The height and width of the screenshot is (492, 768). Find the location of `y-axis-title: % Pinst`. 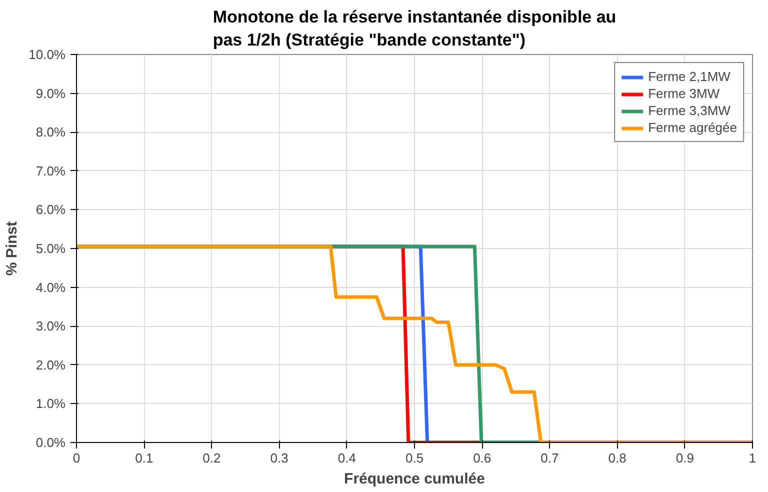

y-axis-title: % Pinst is located at coordinates (12, 248).